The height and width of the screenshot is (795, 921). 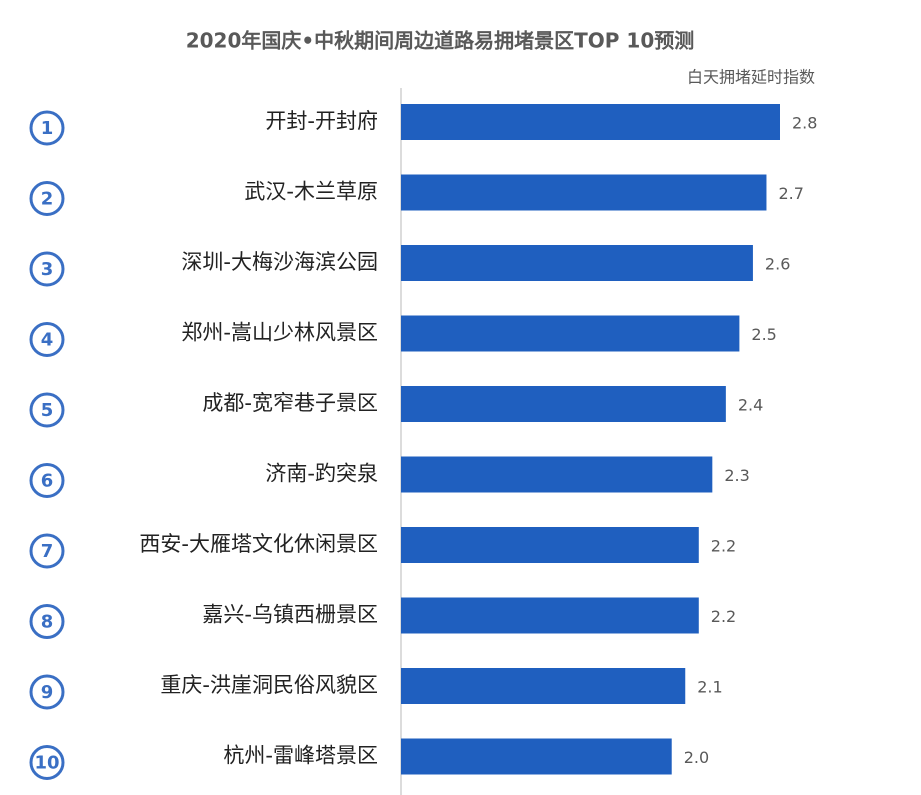 What do you see at coordinates (440, 41) in the screenshot?
I see `chart-title: 2020年国庆•中秋期间周边道路易拥堵景区TOP 10预测` at bounding box center [440, 41].